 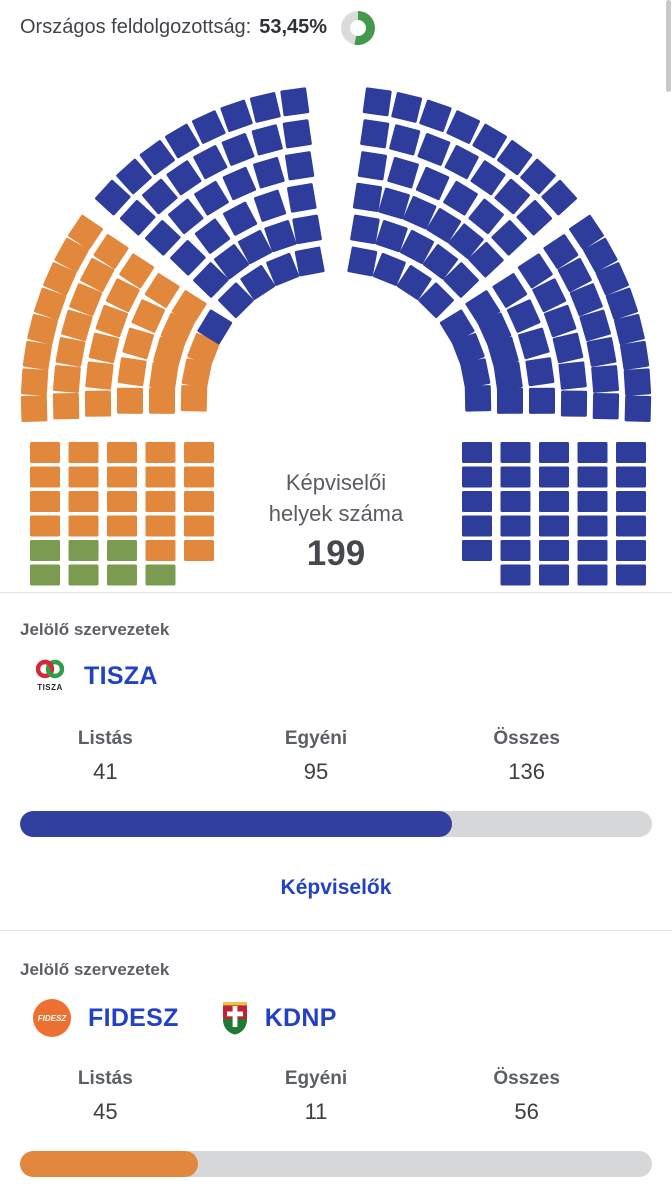 What do you see at coordinates (184, 1018) in the screenshot?
I see `party-row-fidesz-kdnp: FIDESZ FIDESZ KDNP` at bounding box center [184, 1018].